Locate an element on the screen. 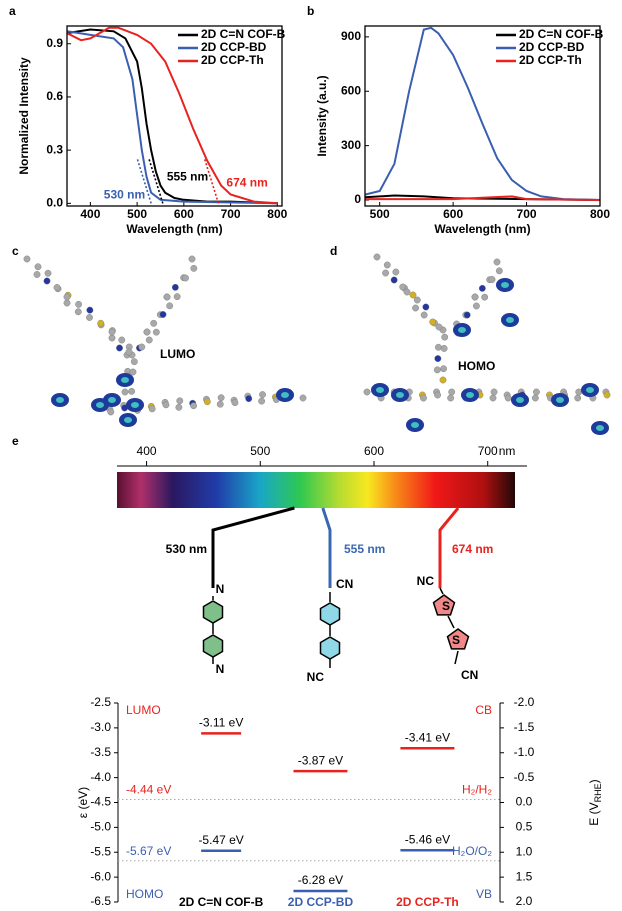 This screenshot has height=911, width=622. annotation: 555 nm is located at coordinates (187, 177).